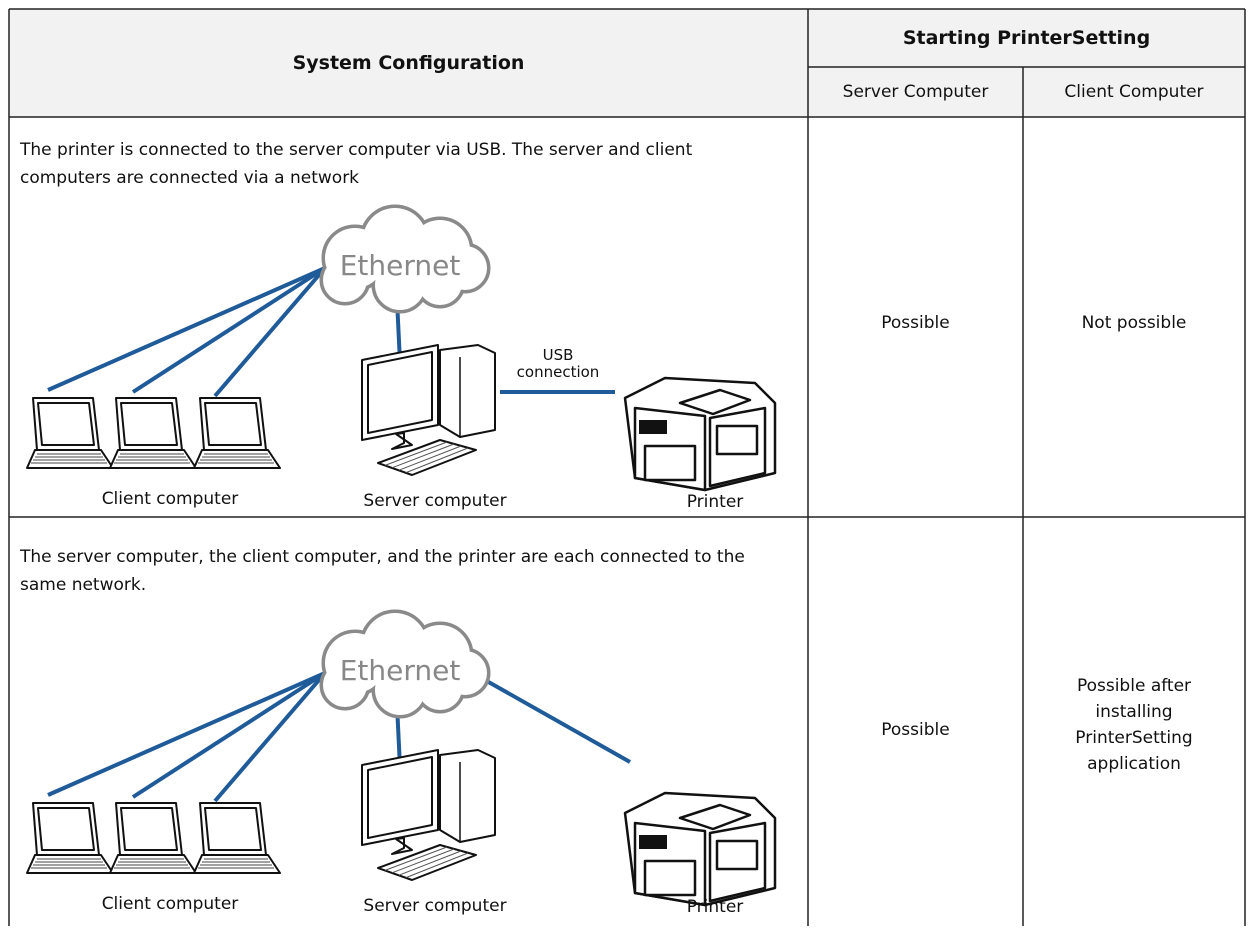 The width and height of the screenshot is (1254, 943). What do you see at coordinates (558, 372) in the screenshot?
I see `link-label: connection` at bounding box center [558, 372].